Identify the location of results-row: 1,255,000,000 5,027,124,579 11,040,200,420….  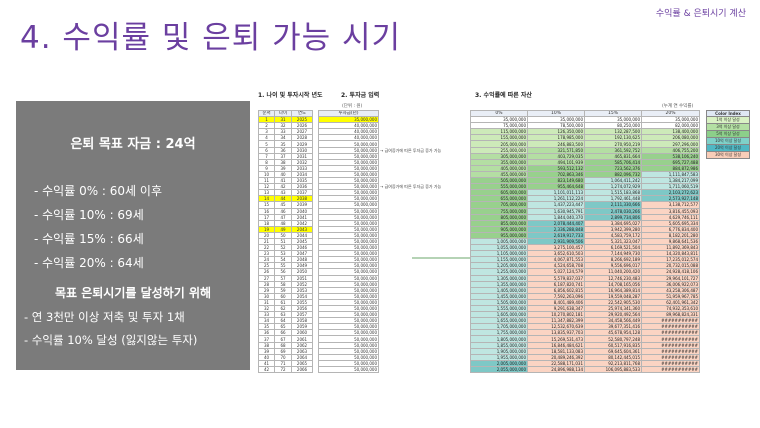
(585, 272).